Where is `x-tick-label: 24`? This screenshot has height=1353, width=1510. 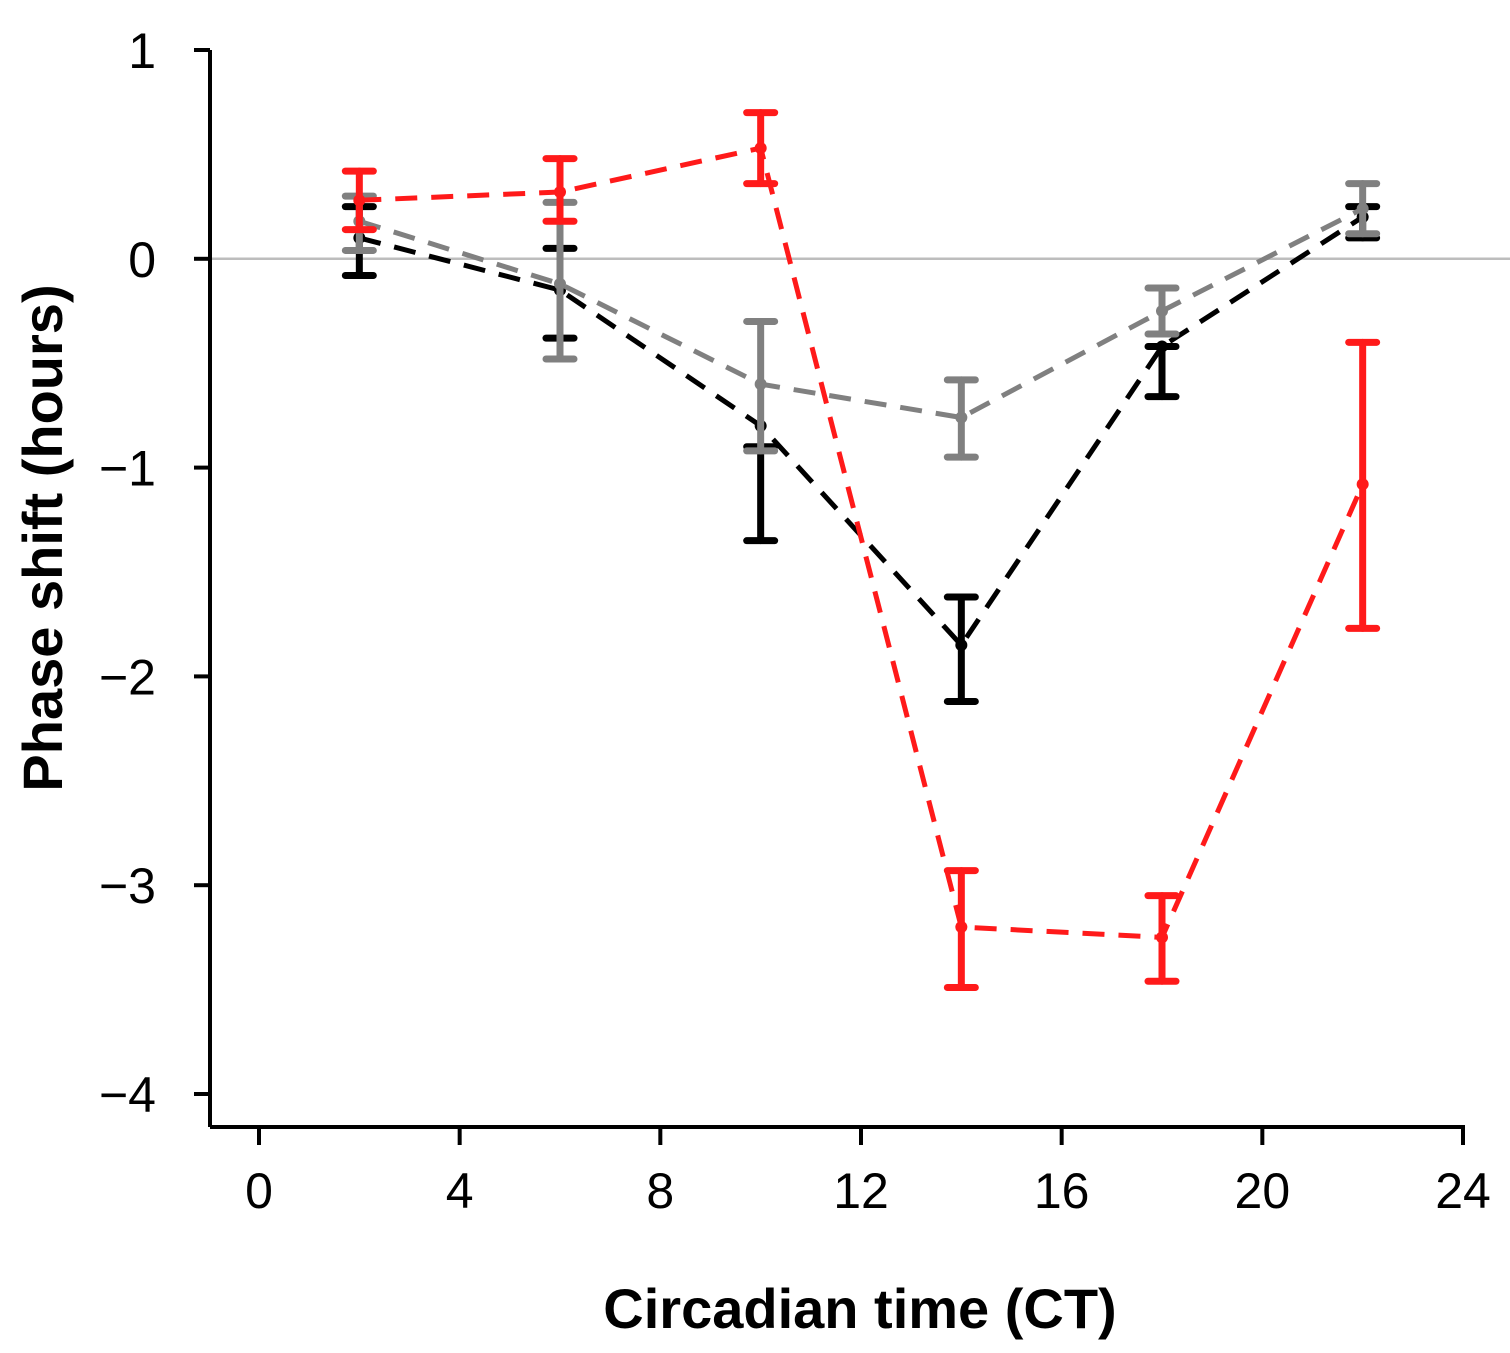 x-tick-label: 24 is located at coordinates (1463, 1191).